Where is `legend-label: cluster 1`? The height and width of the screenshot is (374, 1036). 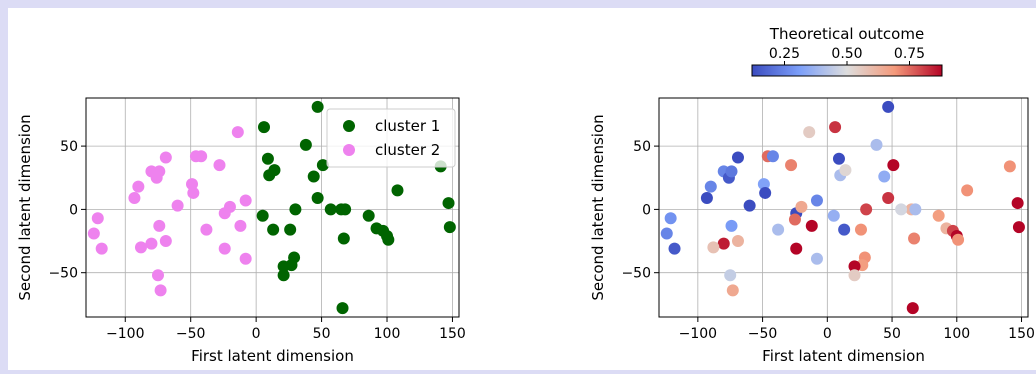
legend-label: cluster 1 is located at coordinates (407, 126).